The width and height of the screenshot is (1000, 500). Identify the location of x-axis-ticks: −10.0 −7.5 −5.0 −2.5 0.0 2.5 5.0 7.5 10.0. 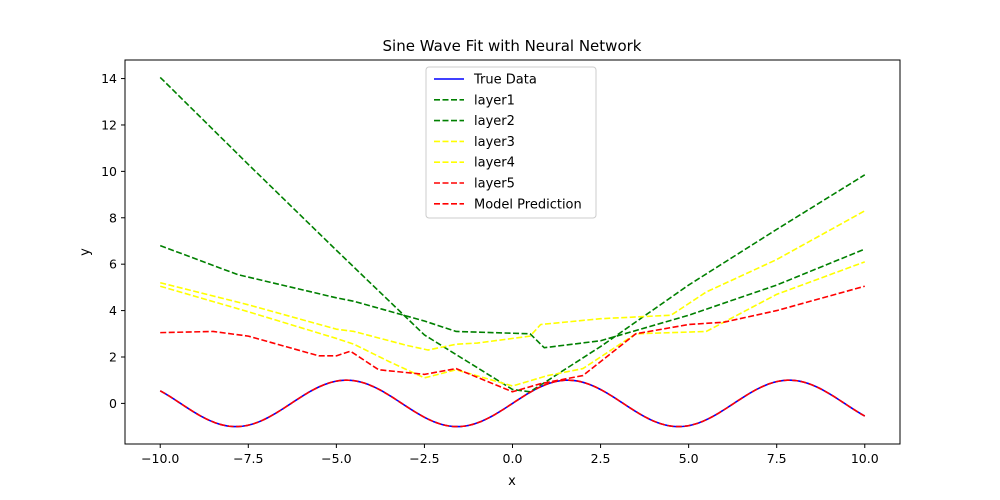
(510, 455).